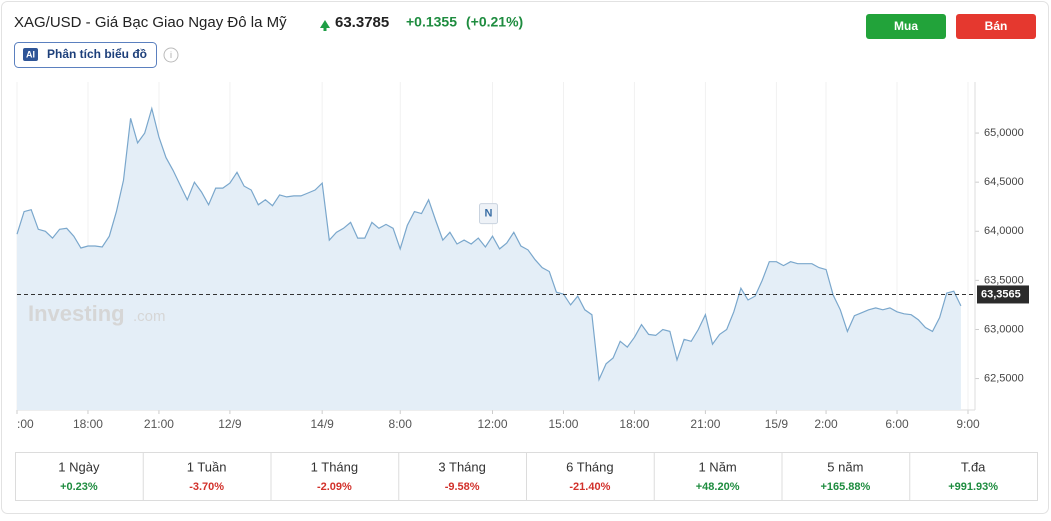 The height and width of the screenshot is (521, 1051). I want to click on last-price-label: 63,3565, so click(1001, 294).